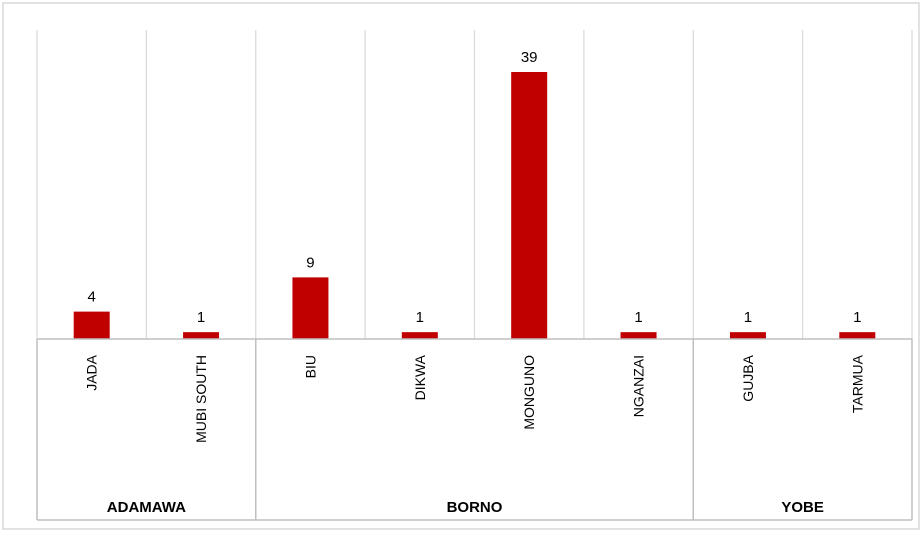 The height and width of the screenshot is (537, 922). What do you see at coordinates (529, 392) in the screenshot?
I see `tick-label: MONGUNO` at bounding box center [529, 392].